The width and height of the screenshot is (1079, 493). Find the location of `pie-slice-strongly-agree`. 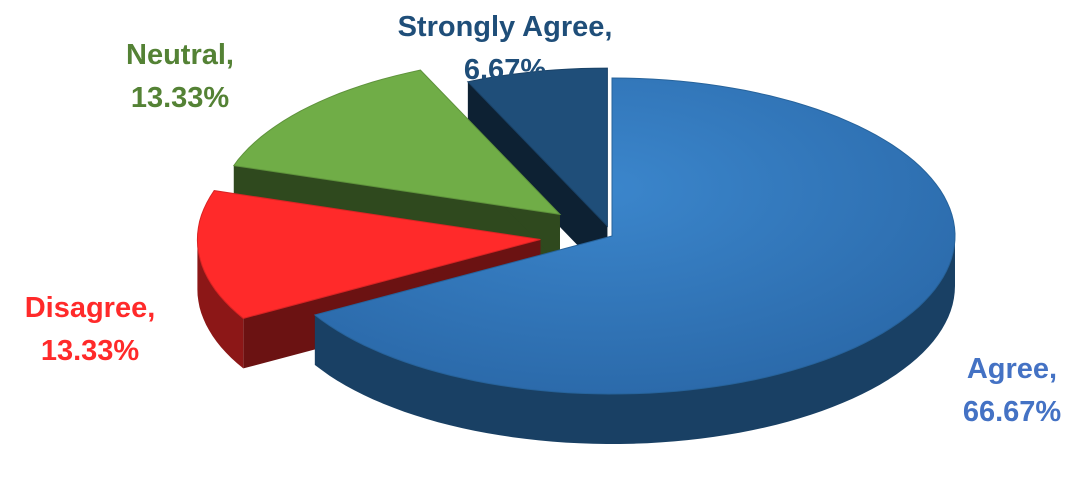

pie-slice-strongly-agree is located at coordinates (537, 147).